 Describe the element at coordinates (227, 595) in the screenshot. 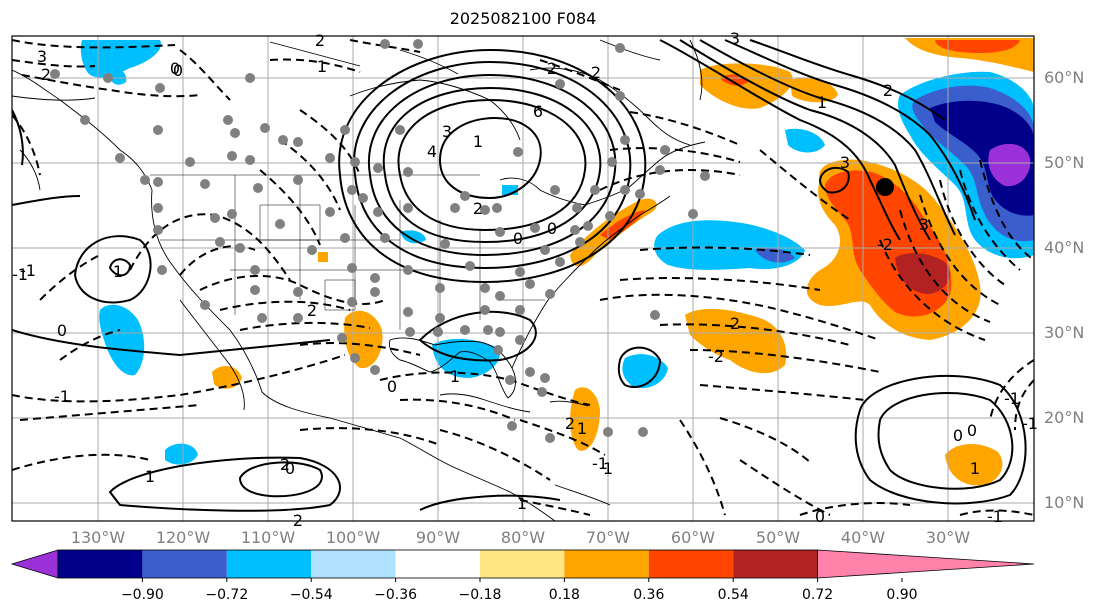

I see `colorbar-tick-label: −0.72` at that location.